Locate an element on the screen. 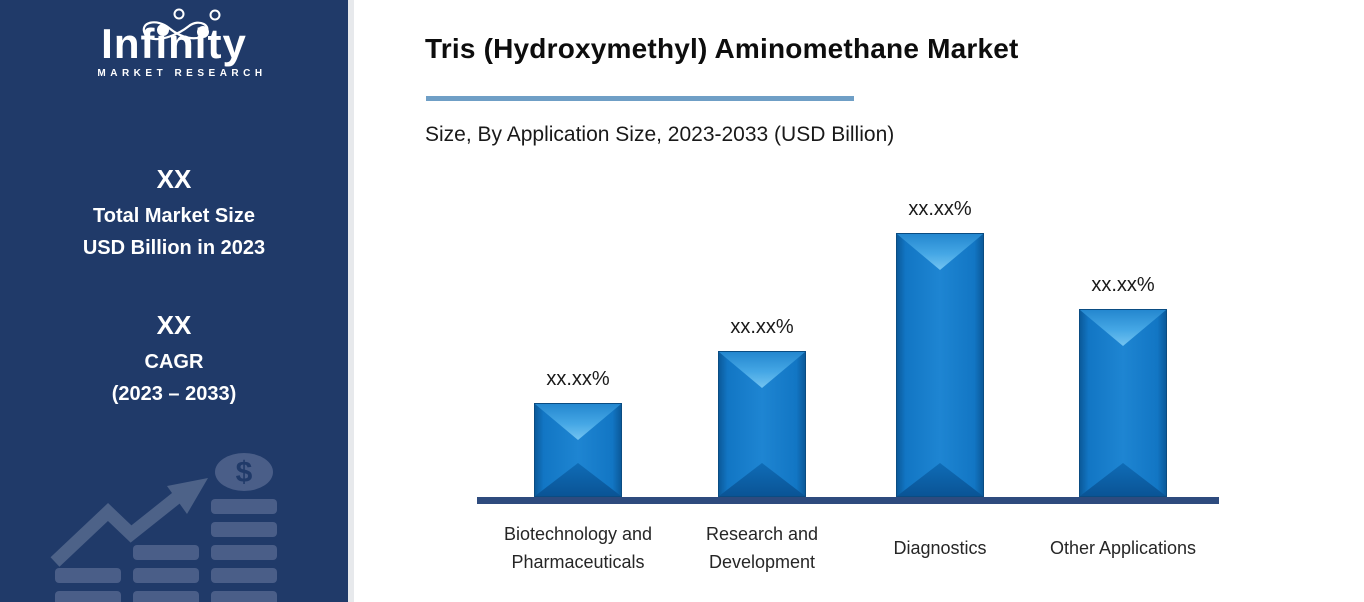  page-title: Tris (Hydroxymethyl) Aminomethane Market is located at coordinates (722, 48).